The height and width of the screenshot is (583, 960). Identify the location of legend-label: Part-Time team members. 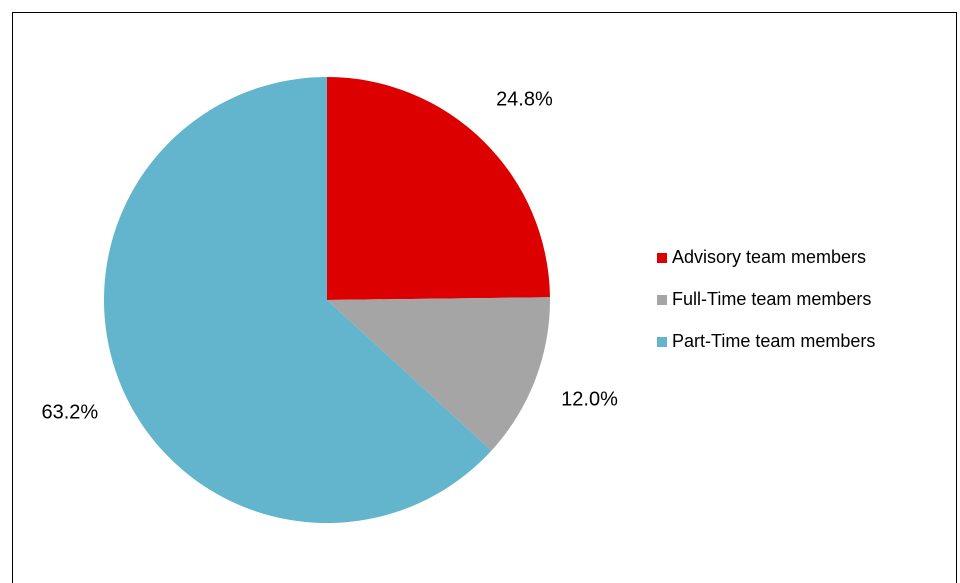
(773, 341).